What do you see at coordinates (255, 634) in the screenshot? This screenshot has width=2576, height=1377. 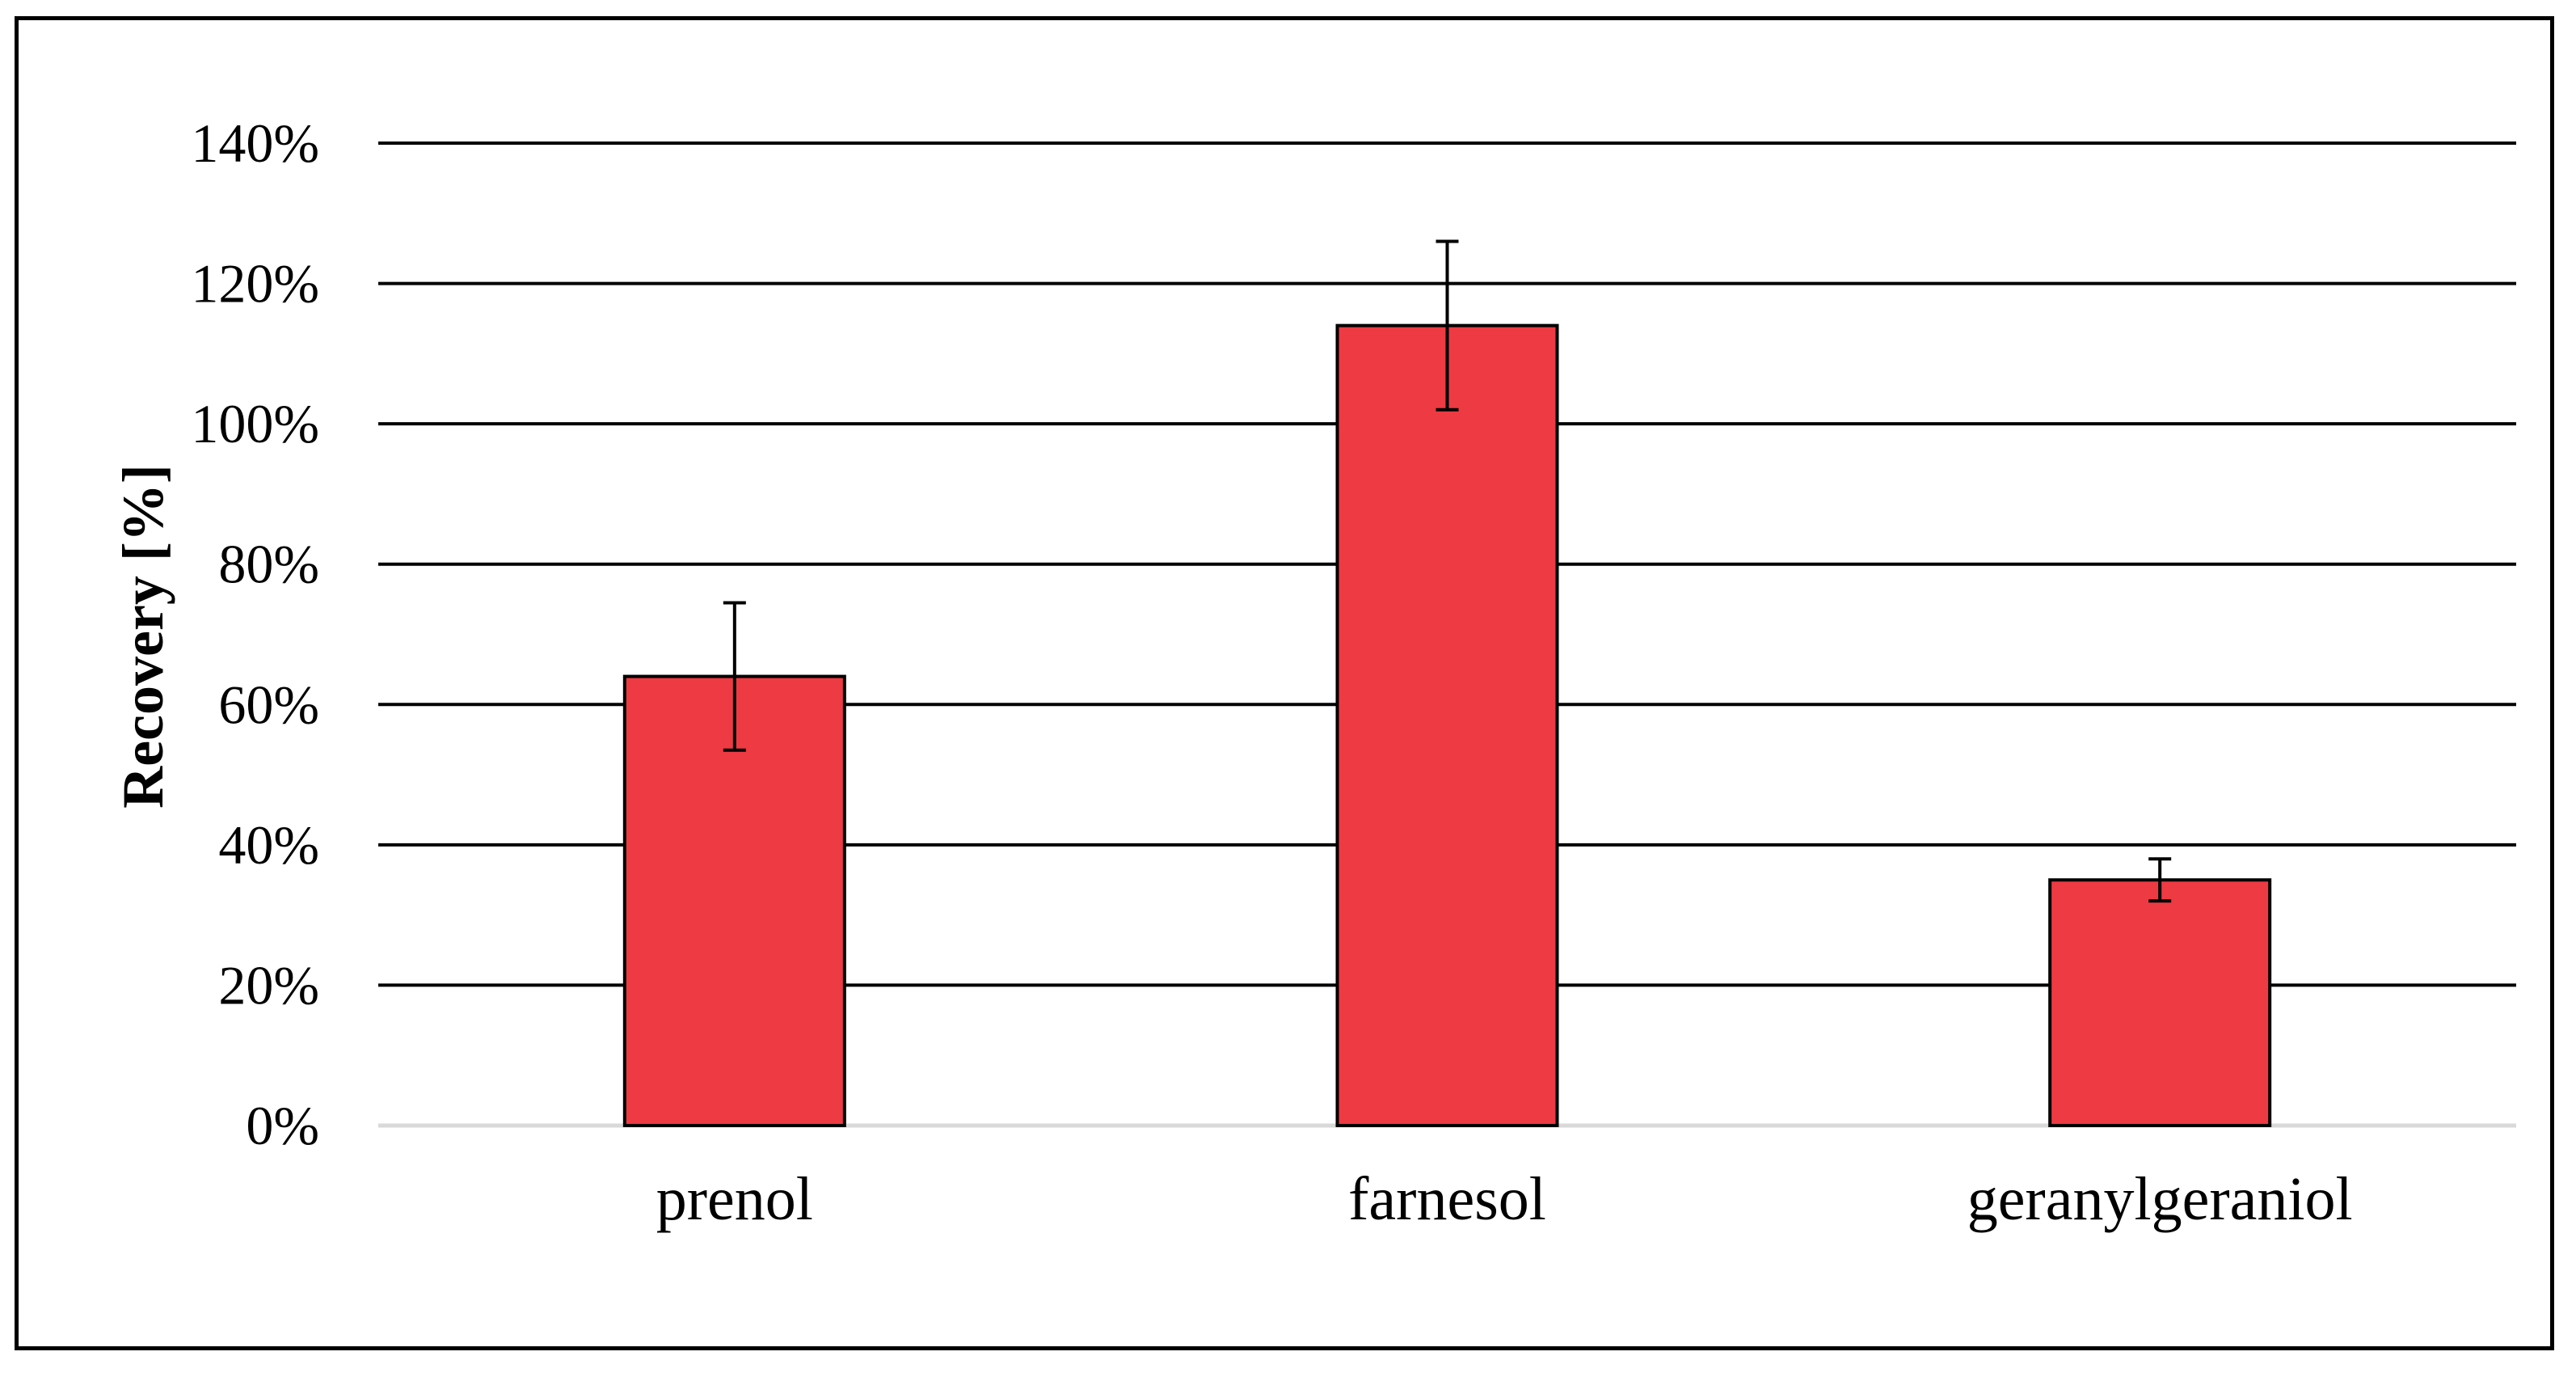 I see `y-axis-ticks: 0% 20% 40% 60% 80% 100% 120% 140%` at bounding box center [255, 634].